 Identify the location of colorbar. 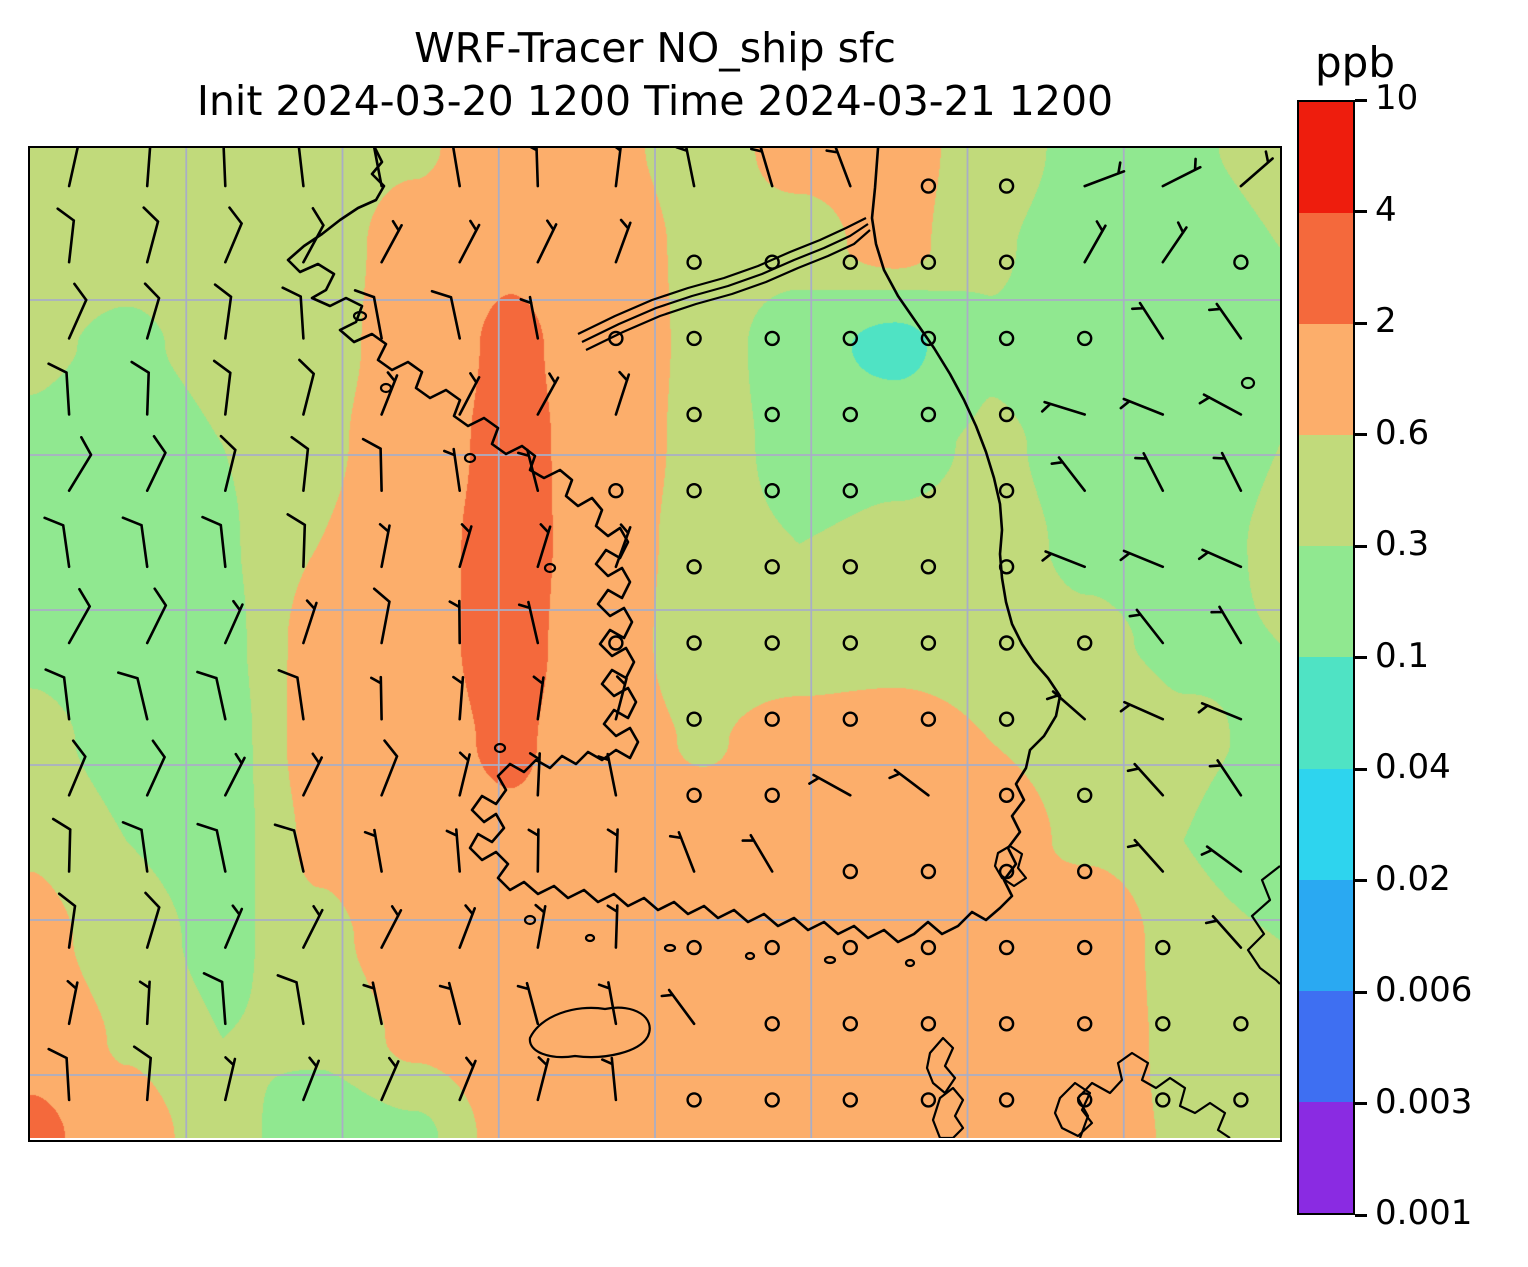
(1326, 657).